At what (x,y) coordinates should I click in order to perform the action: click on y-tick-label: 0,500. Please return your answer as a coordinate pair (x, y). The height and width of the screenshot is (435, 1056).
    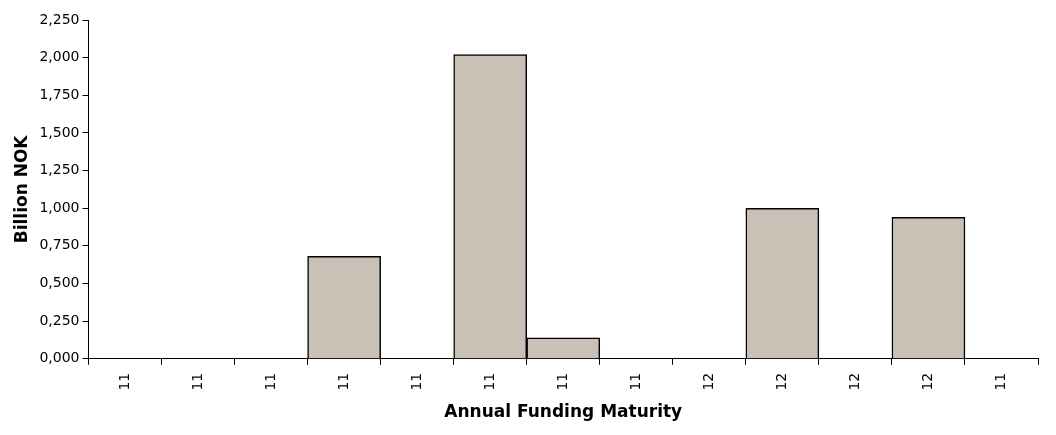
    Looking at the image, I should click on (59, 282).